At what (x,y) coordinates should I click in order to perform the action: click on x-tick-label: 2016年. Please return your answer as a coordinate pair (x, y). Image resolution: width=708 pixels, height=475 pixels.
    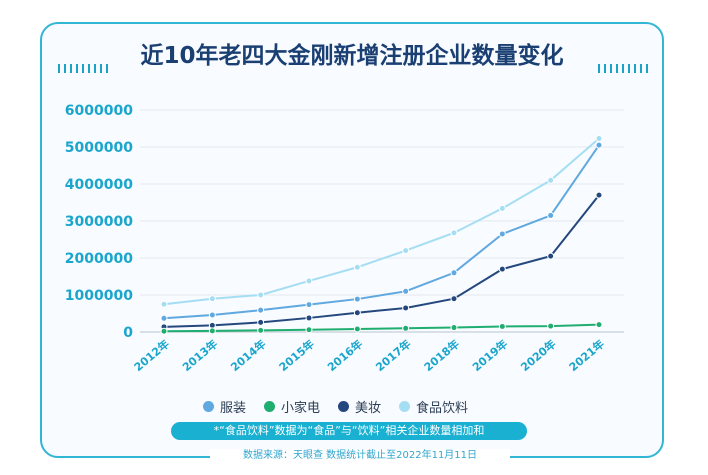
    Looking at the image, I should click on (344, 355).